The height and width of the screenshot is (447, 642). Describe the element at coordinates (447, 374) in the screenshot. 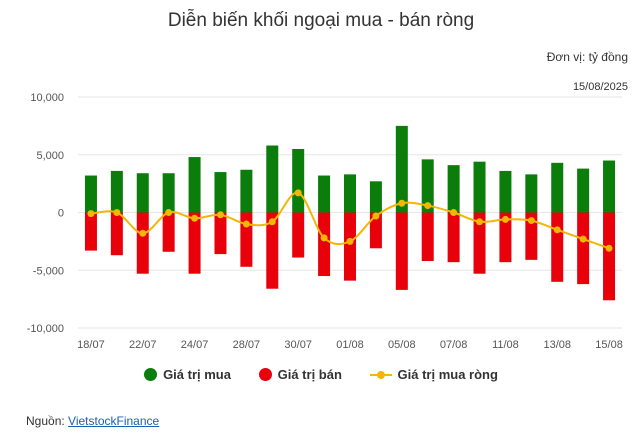

I see `legend-net-label: Giá trị mua ròng` at that location.